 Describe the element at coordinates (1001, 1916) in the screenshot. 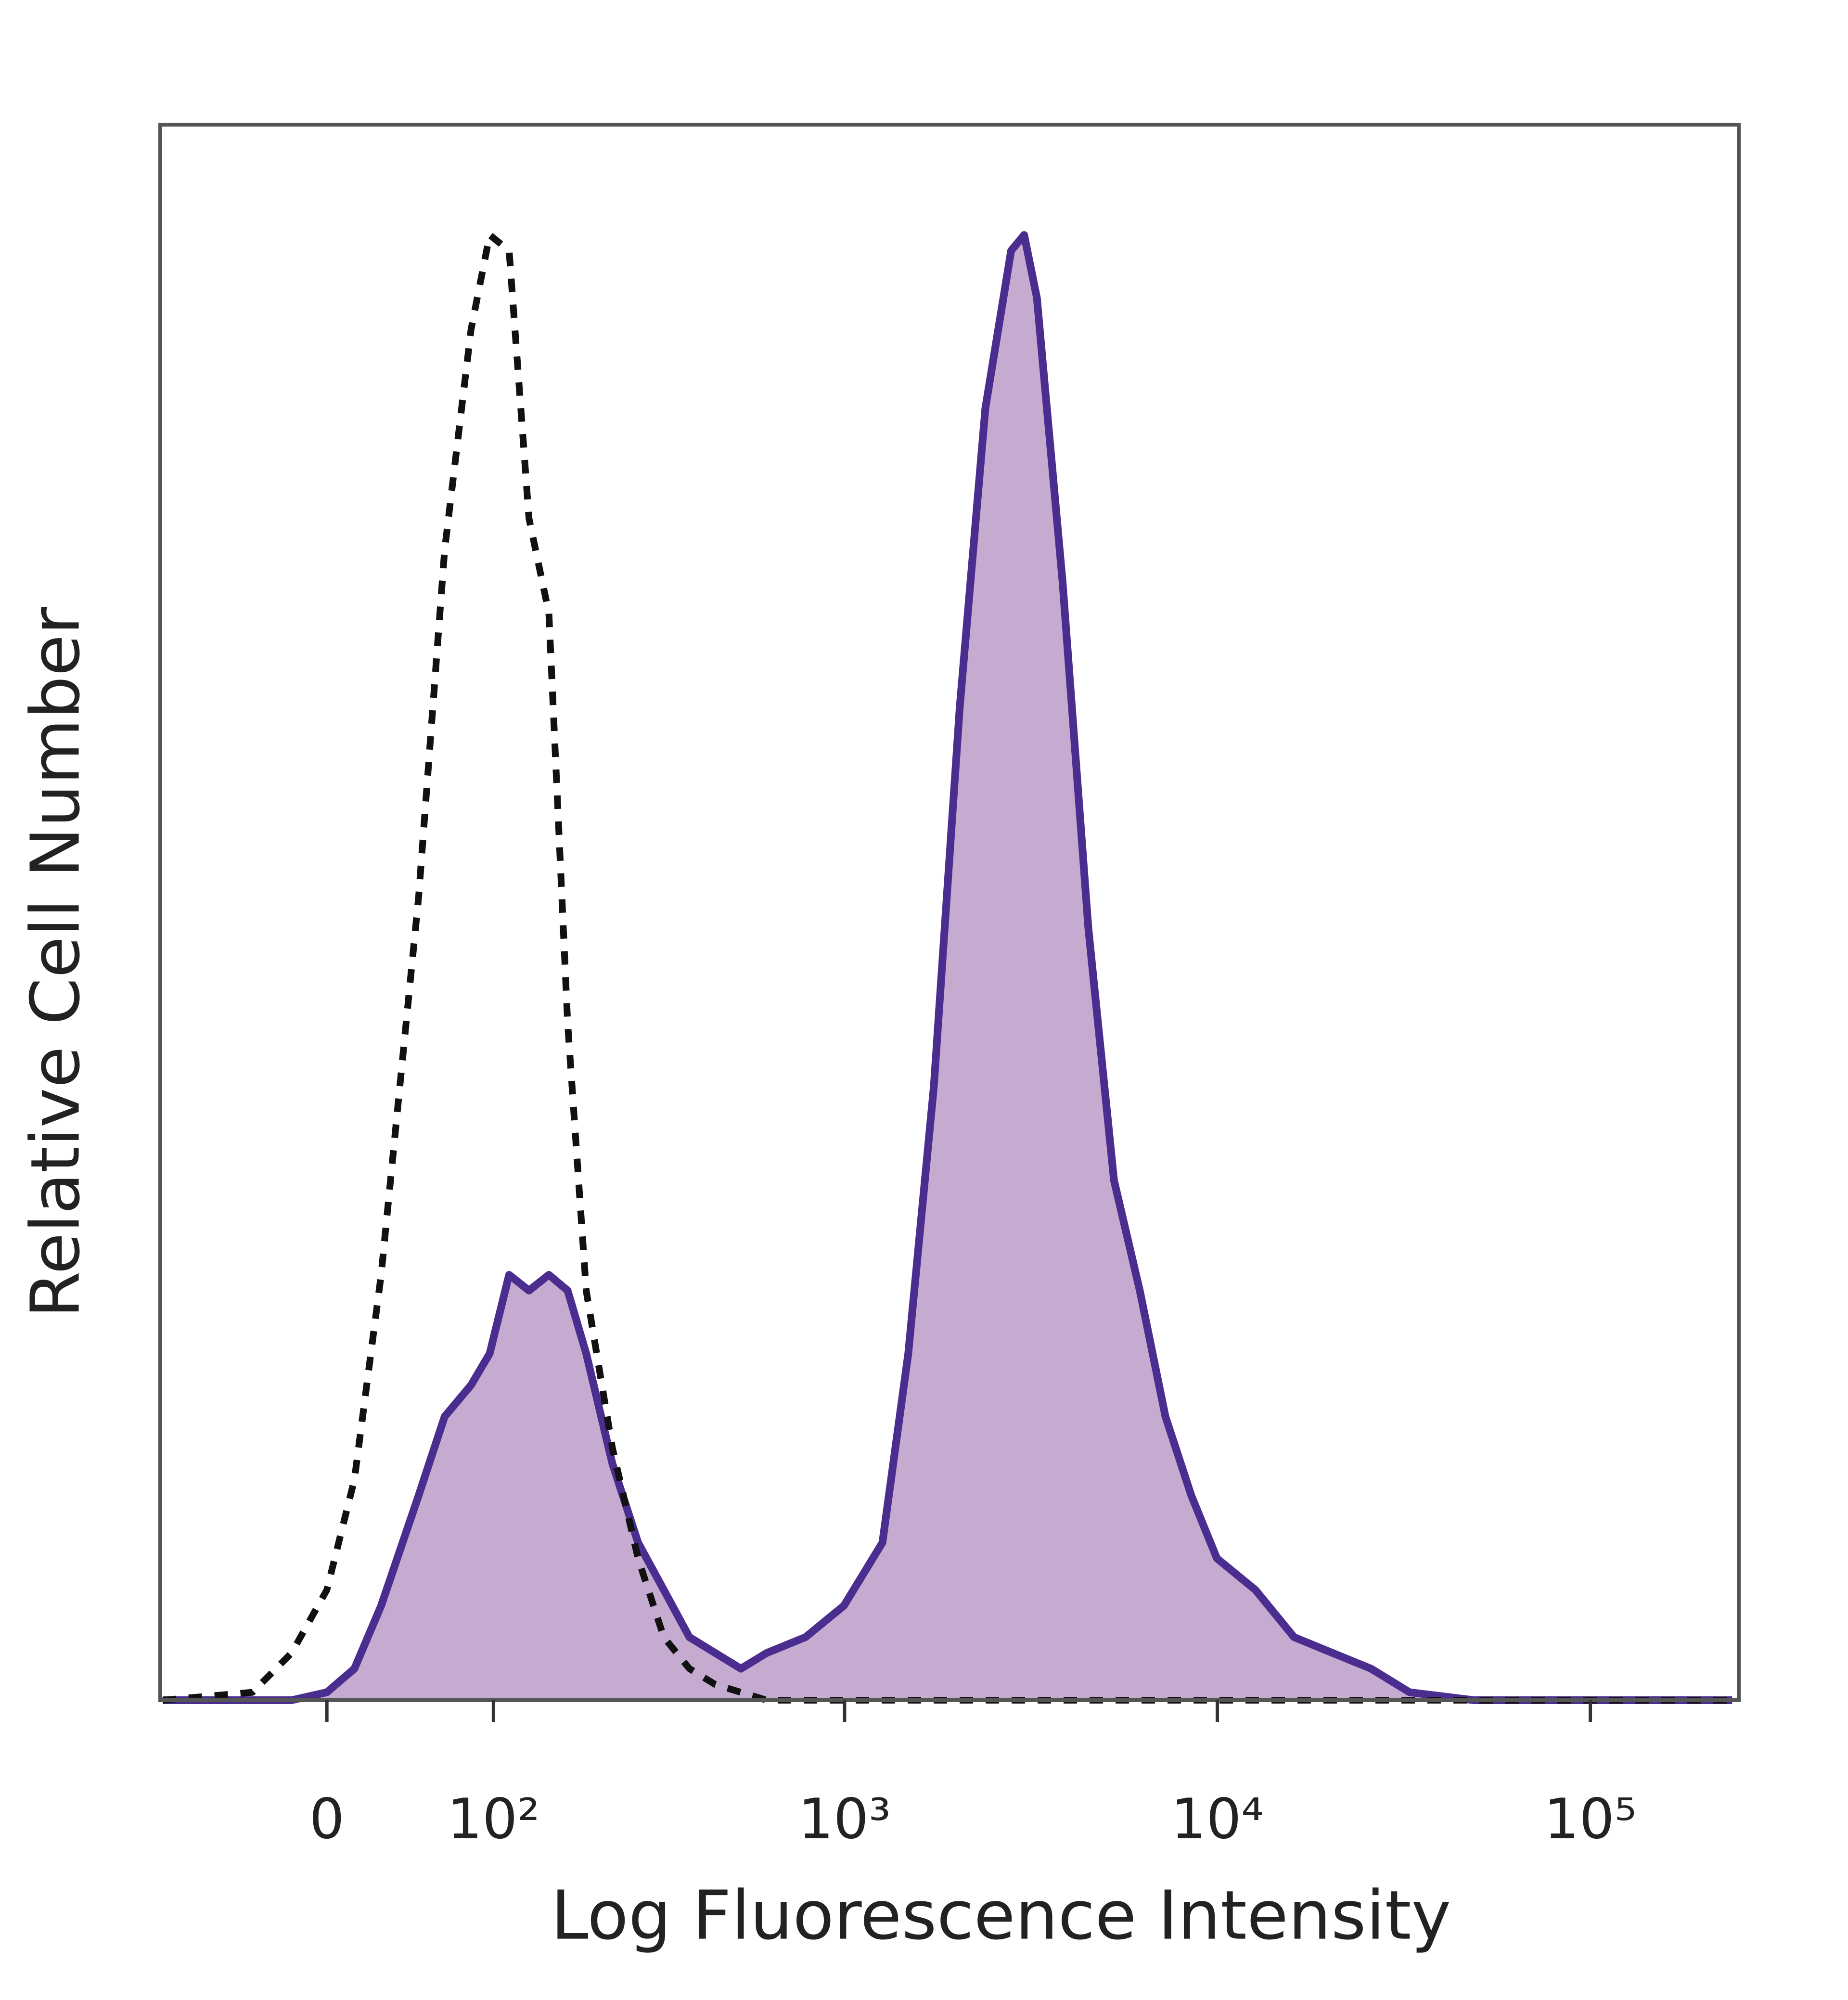

I see `x-axis-title: Log Fluorescence Intensity` at that location.